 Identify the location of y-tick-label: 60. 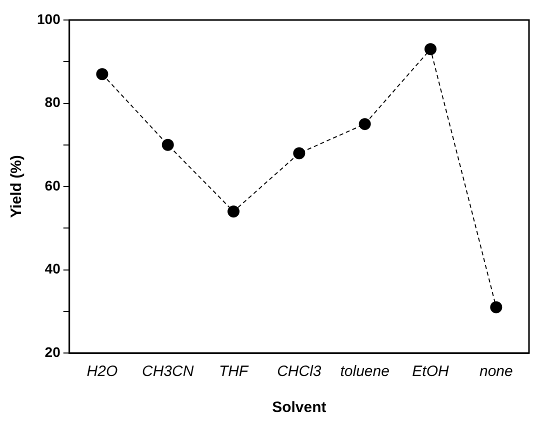
(52, 185).